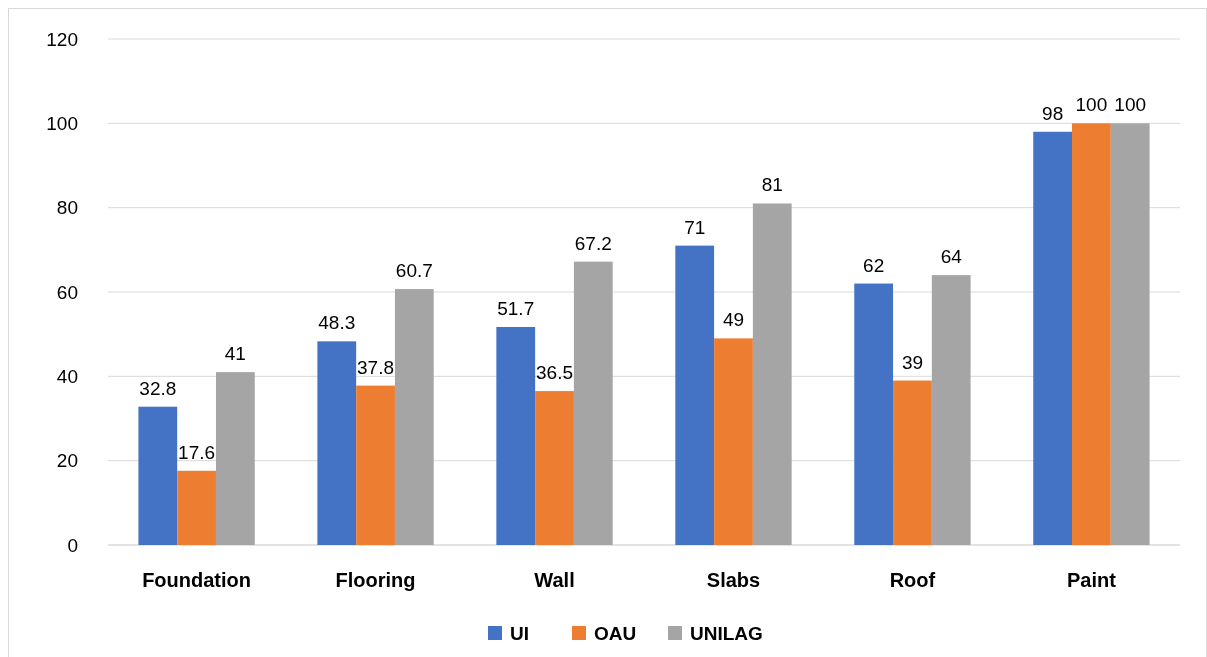 This screenshot has height=657, width=1207. I want to click on y-tick-label: 60, so click(67, 292).